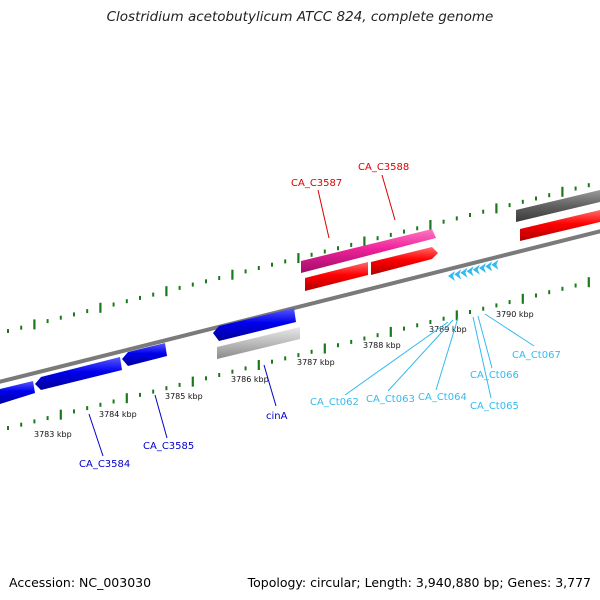 This screenshot has width=600, height=600. I want to click on gene-arrow-ca-c3585, so click(144, 354).